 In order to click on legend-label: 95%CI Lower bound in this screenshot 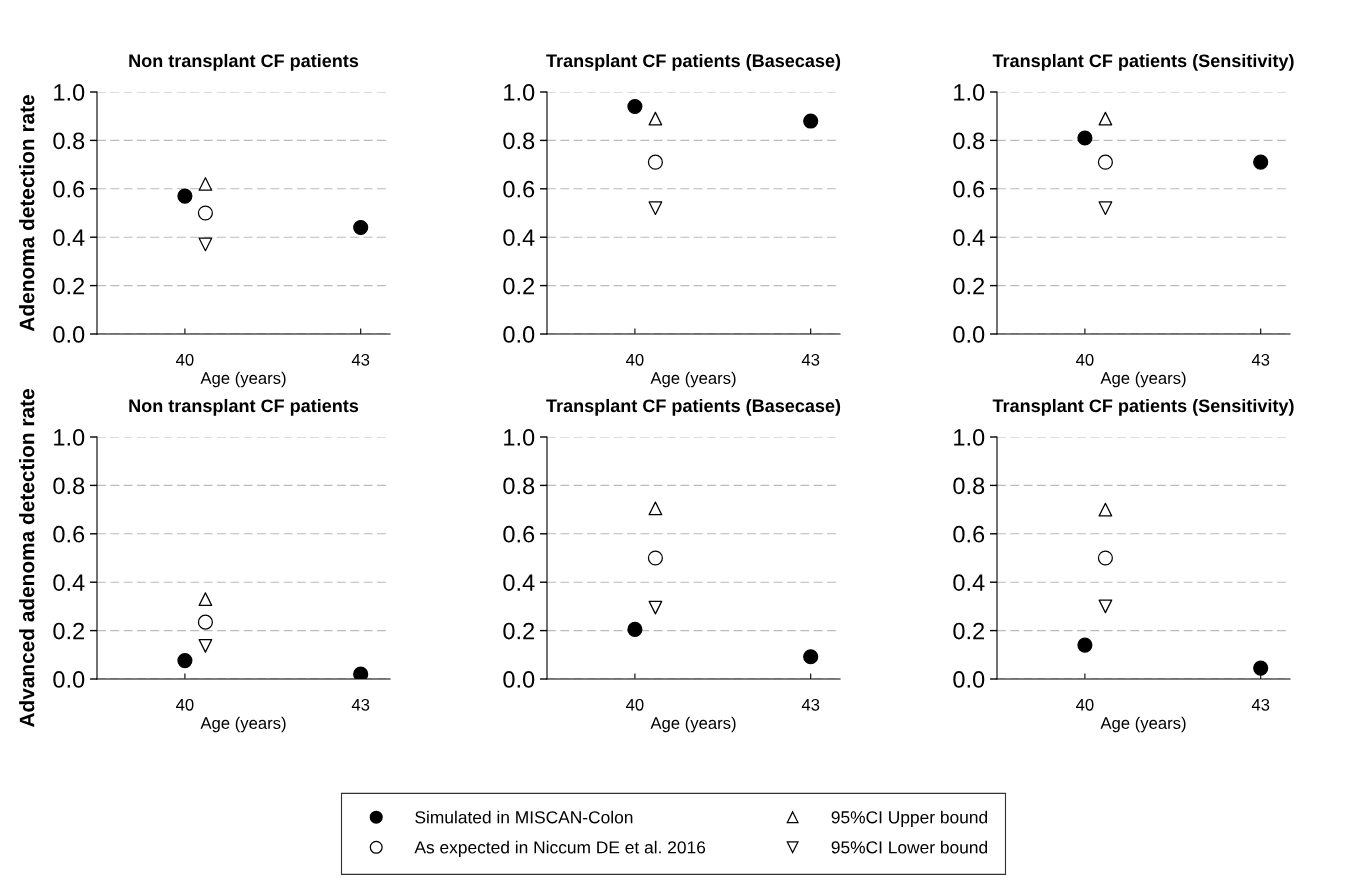, I will do `click(909, 847)`.